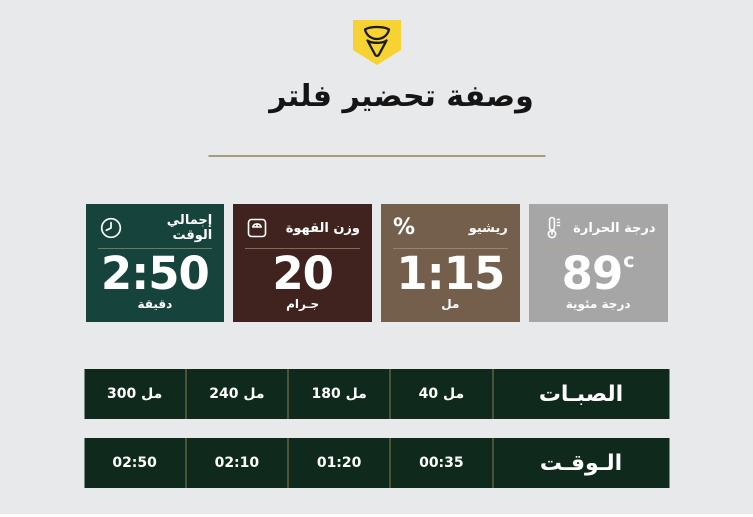 The image size is (753, 517). I want to click on pour-cell-3: 240 مل, so click(237, 394).